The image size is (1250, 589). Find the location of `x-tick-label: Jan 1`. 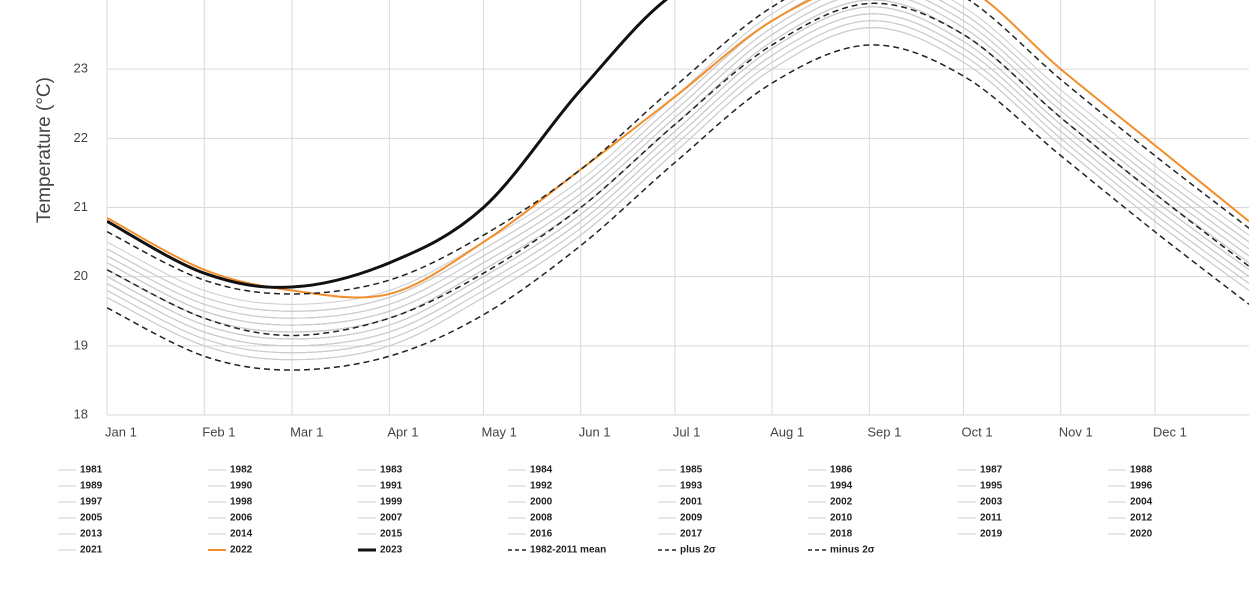

x-tick-label: Jan 1 is located at coordinates (121, 431).